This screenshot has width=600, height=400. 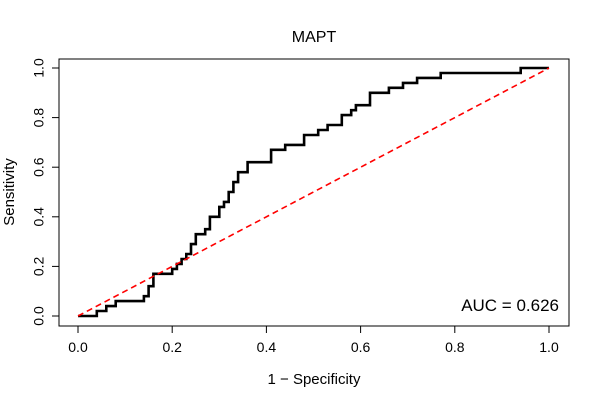 What do you see at coordinates (78, 347) in the screenshot?
I see `x-tick-label: 0.0` at bounding box center [78, 347].